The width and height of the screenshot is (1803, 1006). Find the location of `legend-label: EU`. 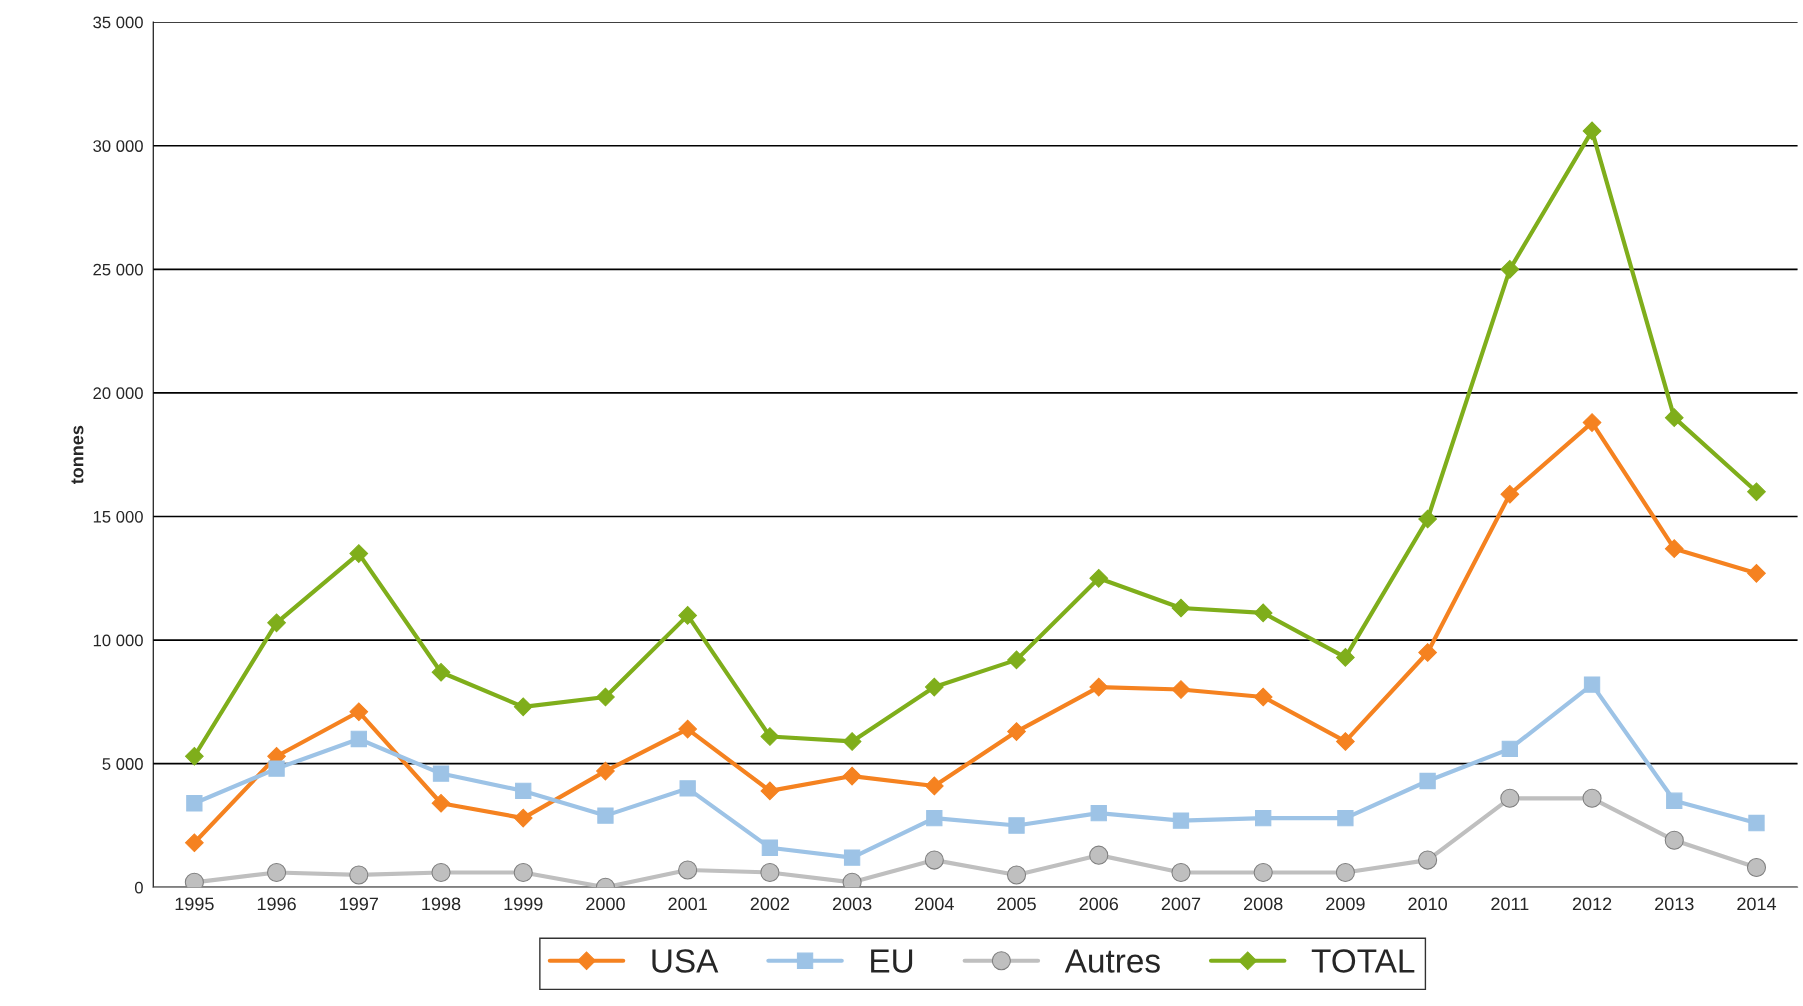

legend-label: EU is located at coordinates (892, 961).